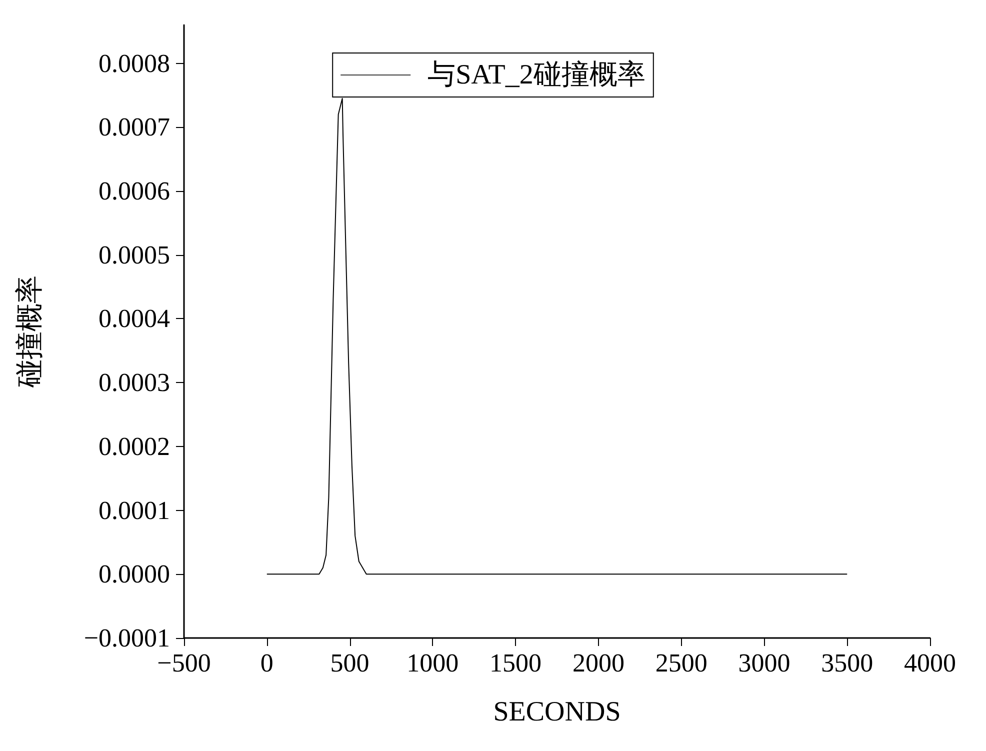  Describe the element at coordinates (134, 446) in the screenshot. I see `y-tick-label: 0.0002` at that location.